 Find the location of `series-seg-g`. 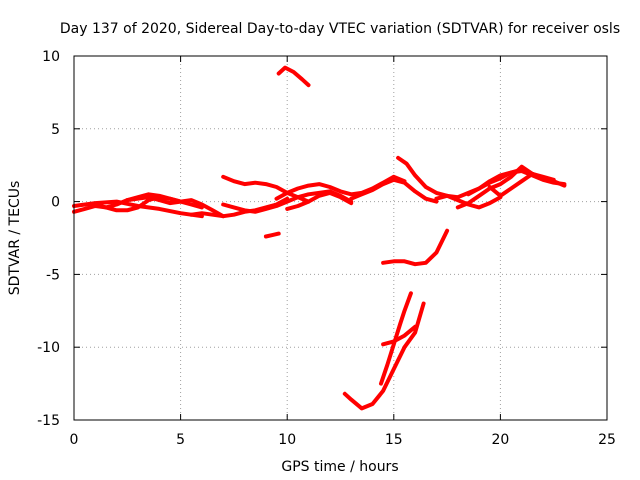

series-seg-g is located at coordinates (266, 189).